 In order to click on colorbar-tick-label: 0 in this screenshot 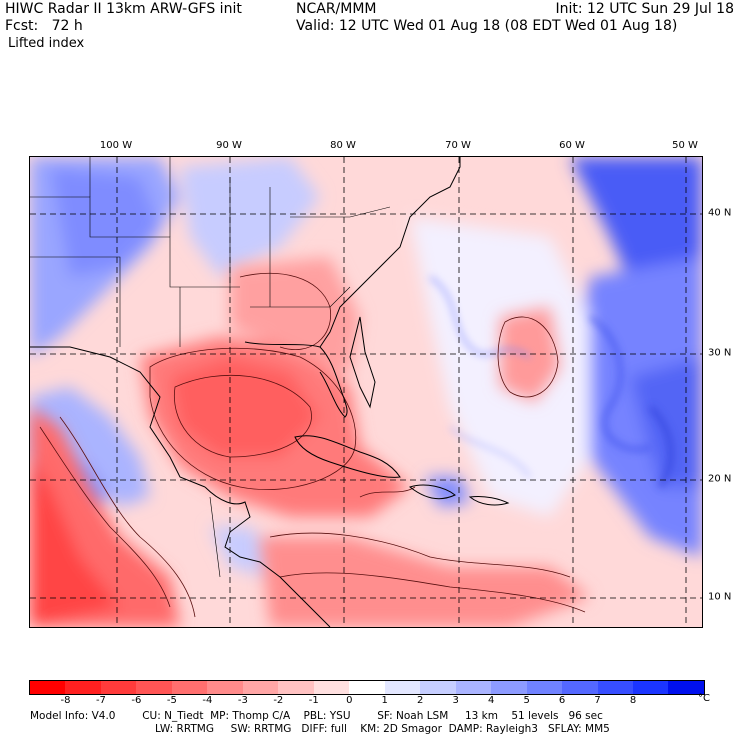, I will do `click(349, 700)`.